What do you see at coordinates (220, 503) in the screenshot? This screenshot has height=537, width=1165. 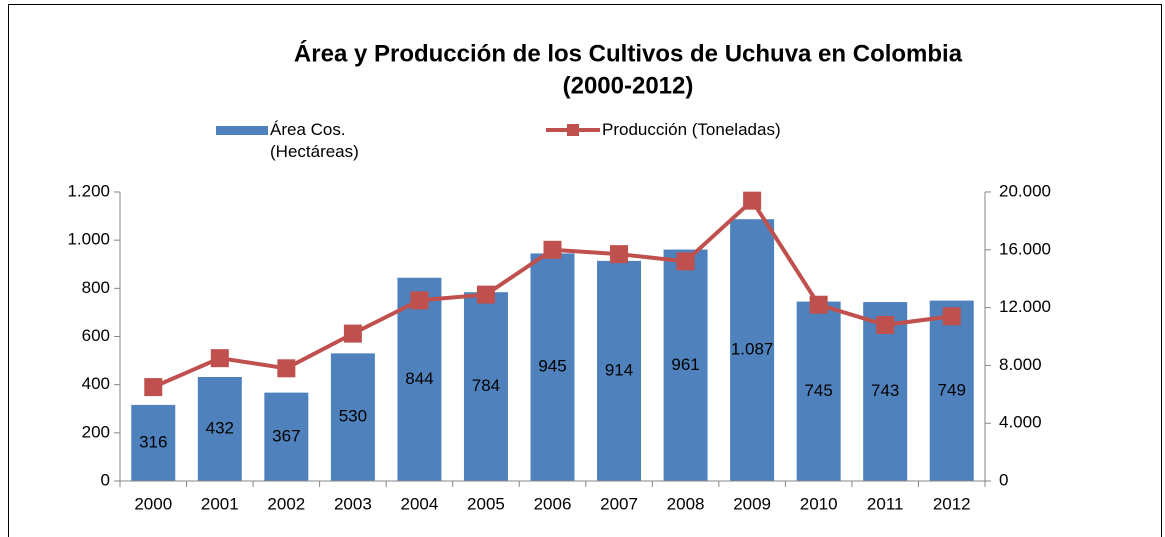 I see `x-tick-label: 2001` at bounding box center [220, 503].